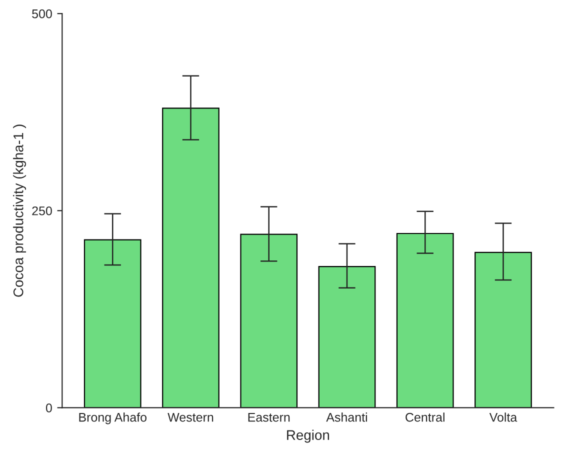 The width and height of the screenshot is (565, 453). Describe the element at coordinates (112, 418) in the screenshot. I see `x-tick-label: Brong Ahafo` at that location.